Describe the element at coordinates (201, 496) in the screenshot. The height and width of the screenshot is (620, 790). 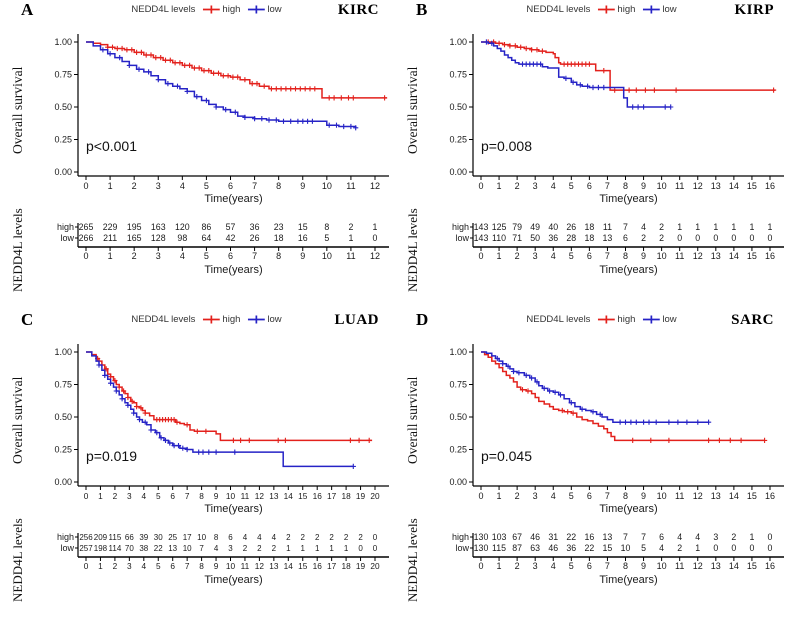
I see `x-tick-label: 8` at that location.